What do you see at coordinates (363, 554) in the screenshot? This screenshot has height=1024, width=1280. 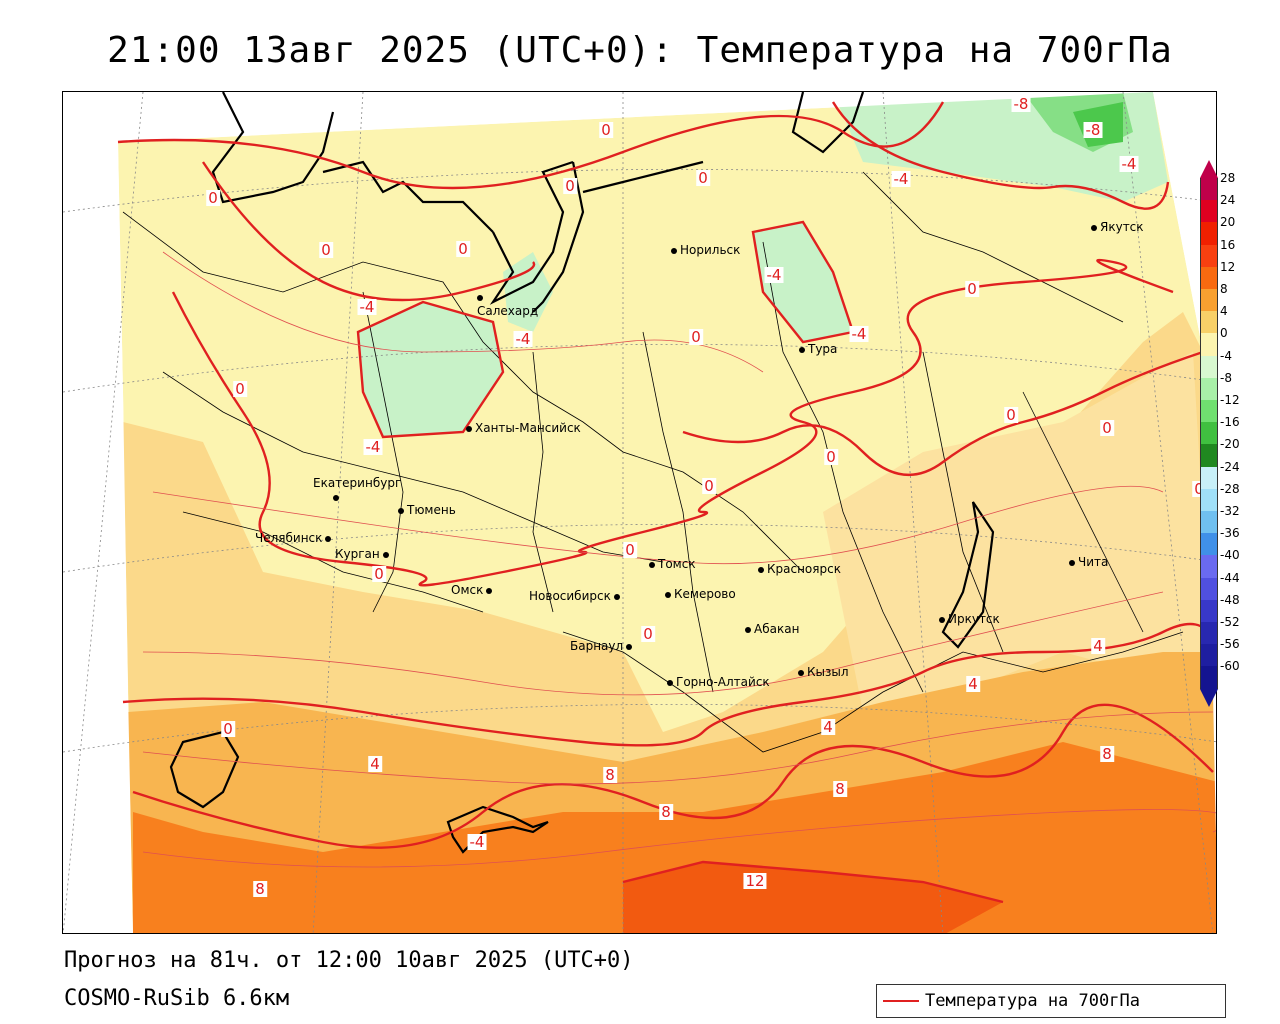 I see `city-kurgan: Курган` at bounding box center [363, 554].